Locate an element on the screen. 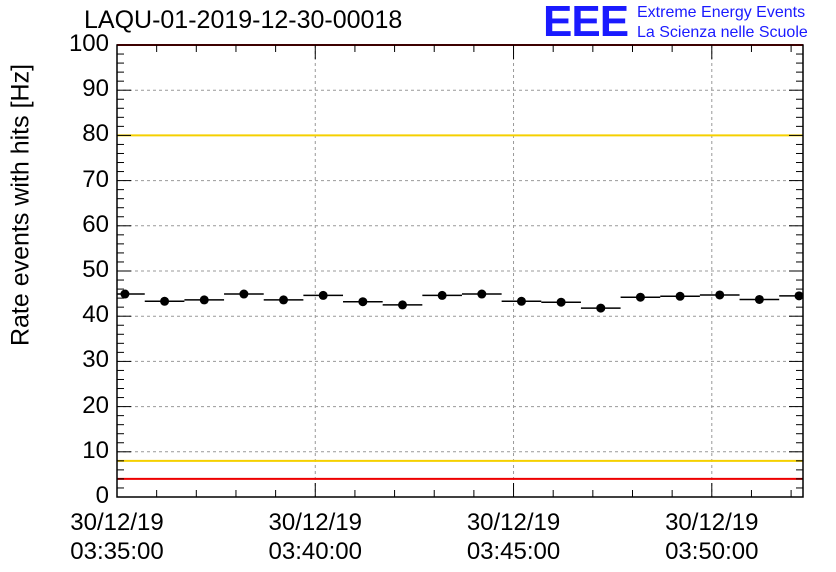  x-tick-label-0: 30/12/19 03:35:00 is located at coordinates (117, 537).